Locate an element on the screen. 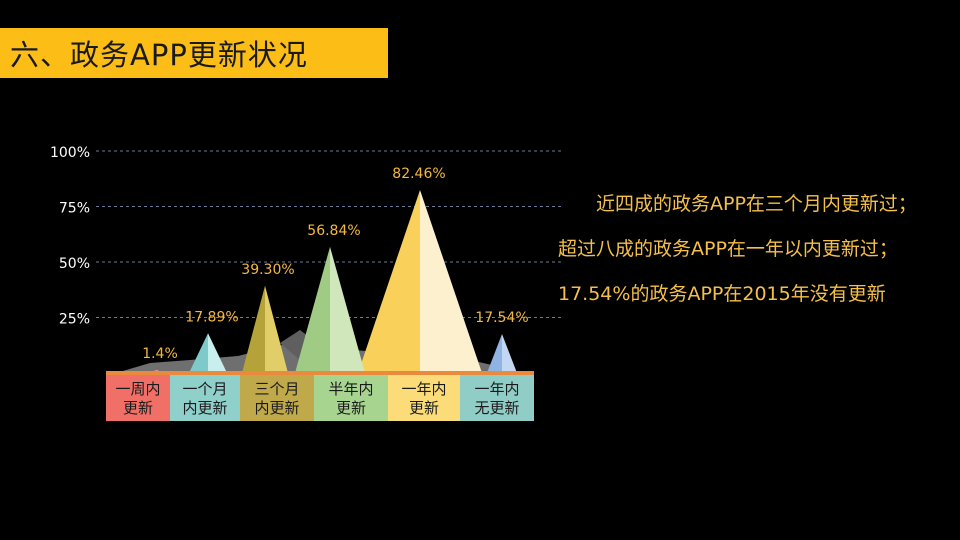 The height and width of the screenshot is (540, 960). y-tick-label: 75% is located at coordinates (74, 209).